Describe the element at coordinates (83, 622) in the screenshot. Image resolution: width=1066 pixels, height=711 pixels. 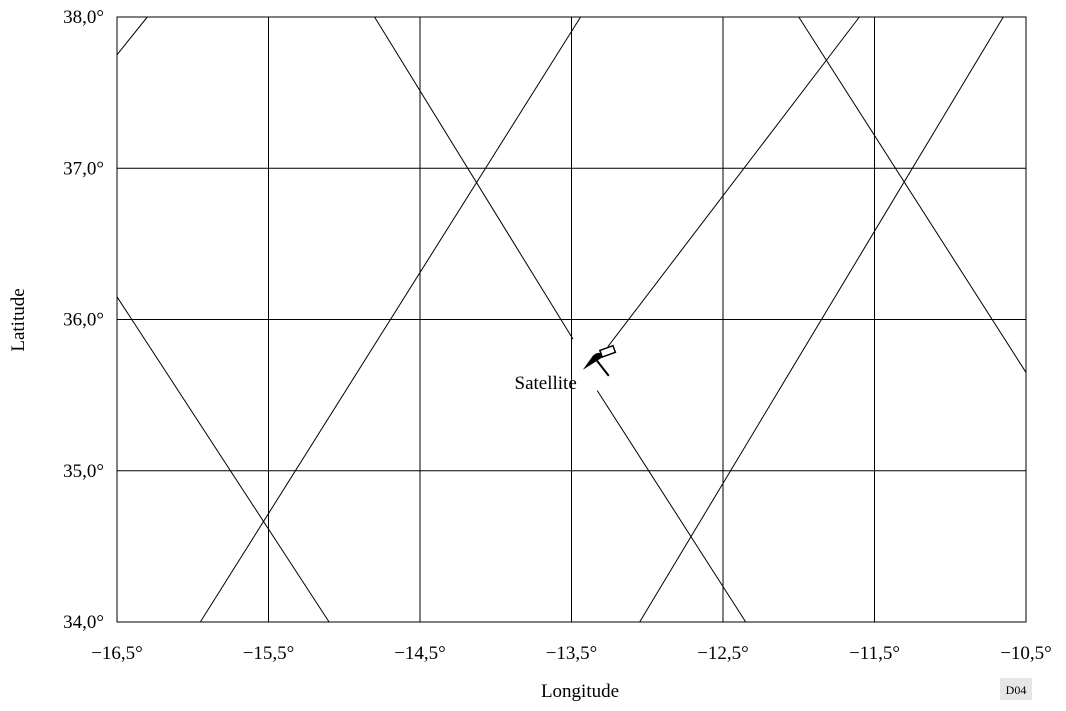
I see `y-tick-label: 34,0°` at that location.